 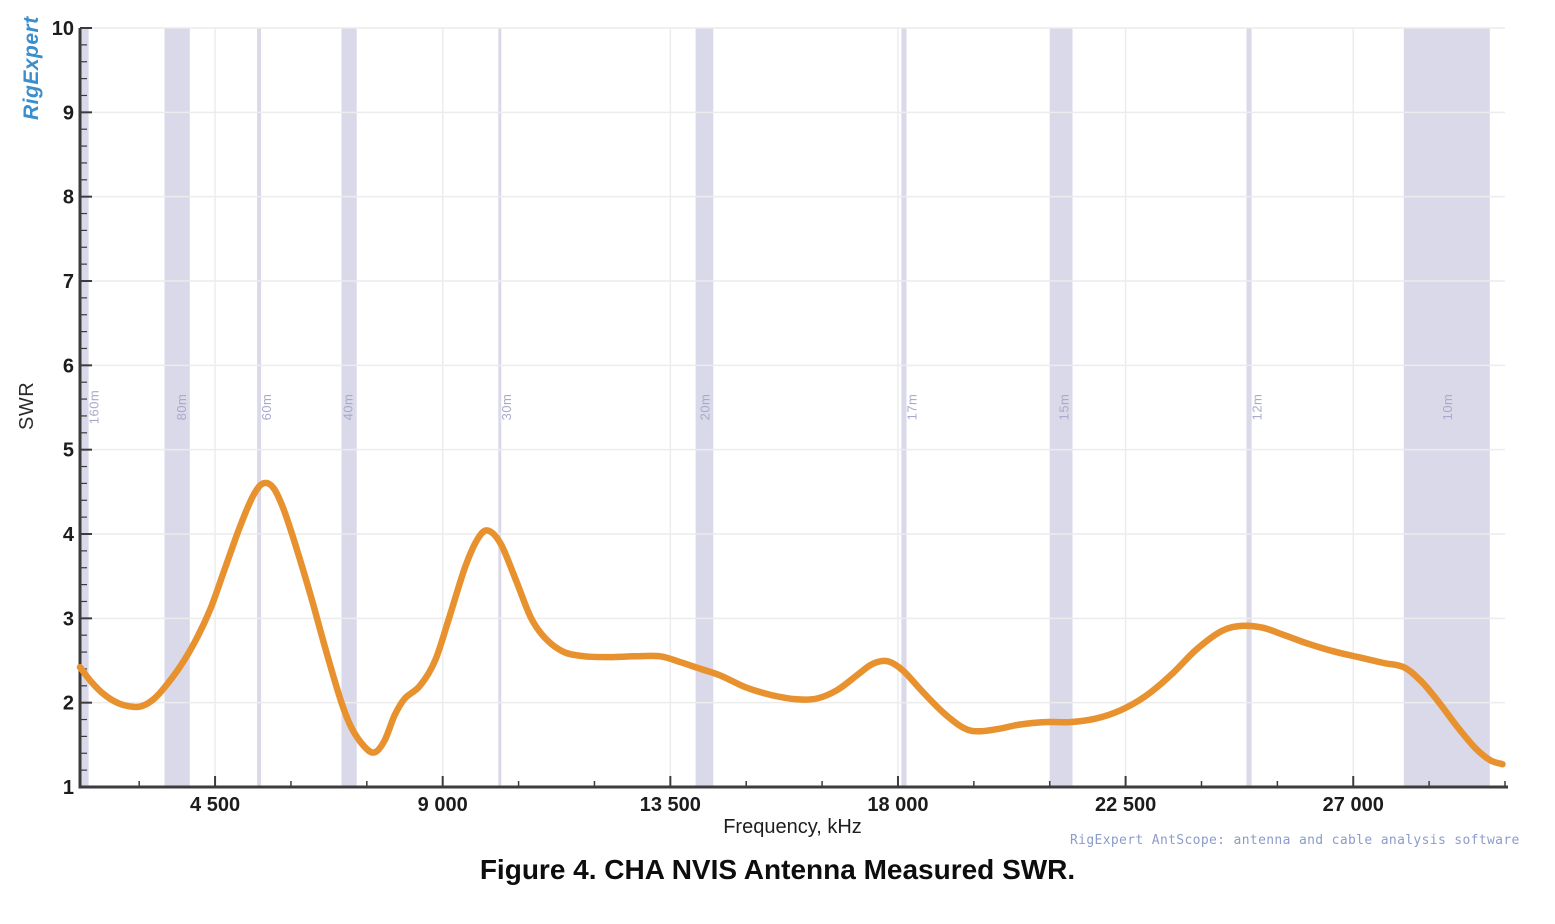 I want to click on y-tick-label: 7, so click(x=68, y=282).